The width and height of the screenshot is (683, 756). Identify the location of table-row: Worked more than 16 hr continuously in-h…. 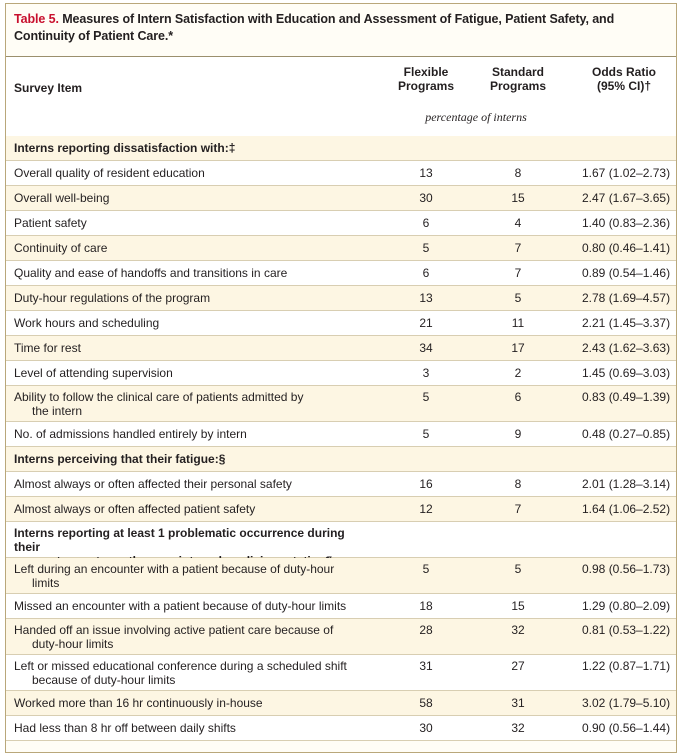
(341, 703).